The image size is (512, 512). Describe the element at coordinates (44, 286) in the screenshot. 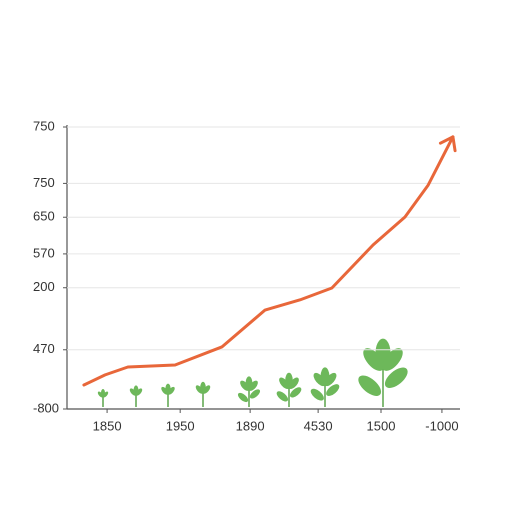

I see `y-tick-label: 200` at that location.